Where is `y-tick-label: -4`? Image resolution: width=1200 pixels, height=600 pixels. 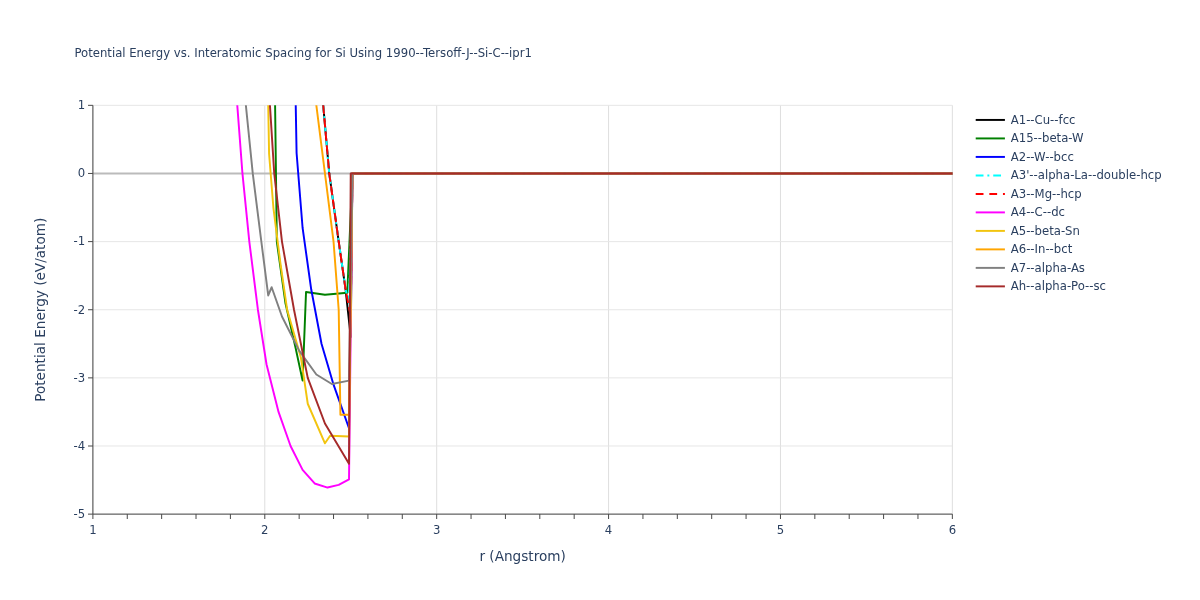 y-tick-label: -4 is located at coordinates (79, 445).